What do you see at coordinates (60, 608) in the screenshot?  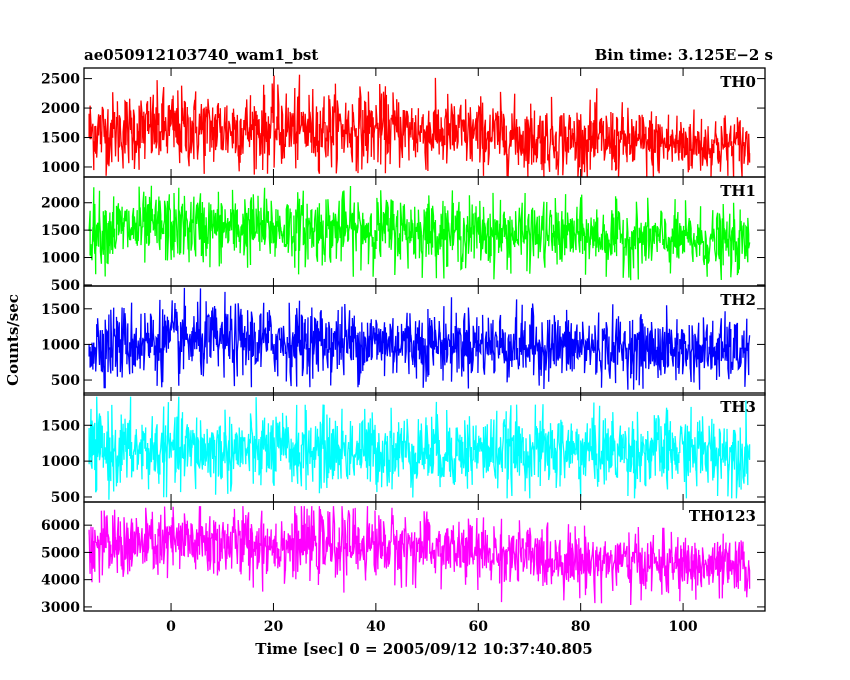 I see `y-tick-label: 3000` at bounding box center [60, 608].